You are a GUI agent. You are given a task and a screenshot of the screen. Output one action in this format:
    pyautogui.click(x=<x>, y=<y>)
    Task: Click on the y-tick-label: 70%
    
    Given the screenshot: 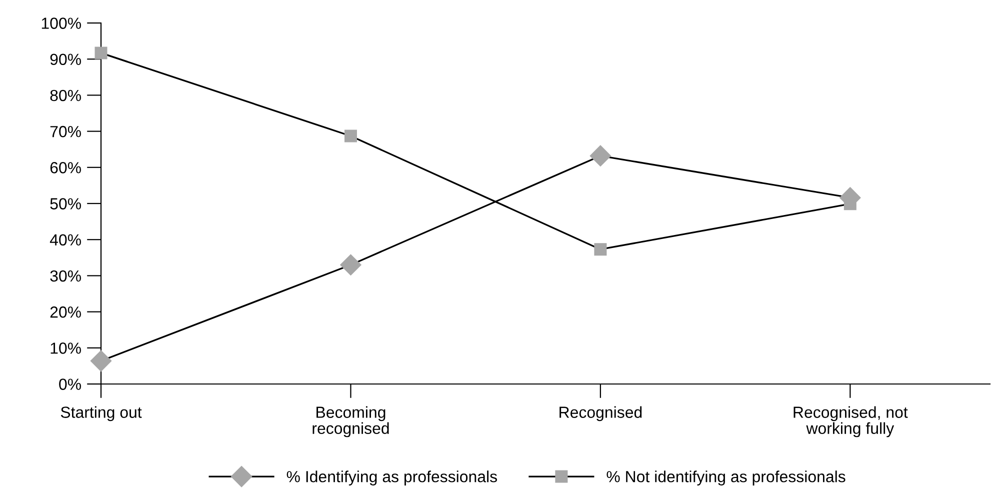 What is the action you would take?
    pyautogui.click(x=65, y=132)
    